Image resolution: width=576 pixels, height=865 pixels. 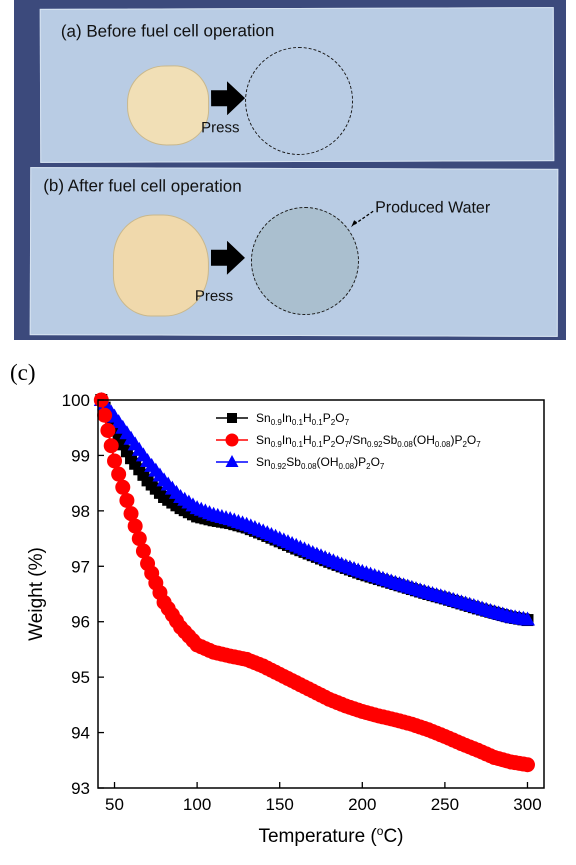 What do you see at coordinates (80, 677) in the screenshot?
I see `y-tick-label: 95` at bounding box center [80, 677].